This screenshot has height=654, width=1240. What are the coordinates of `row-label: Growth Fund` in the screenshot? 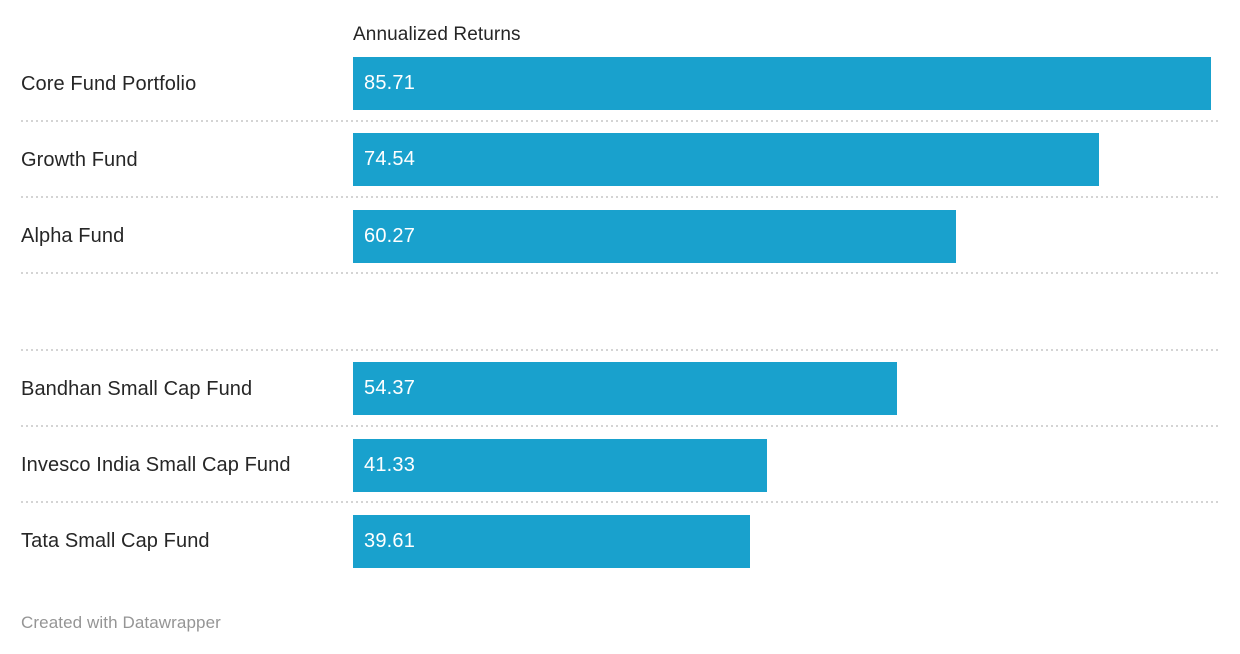 It's located at (79, 159).